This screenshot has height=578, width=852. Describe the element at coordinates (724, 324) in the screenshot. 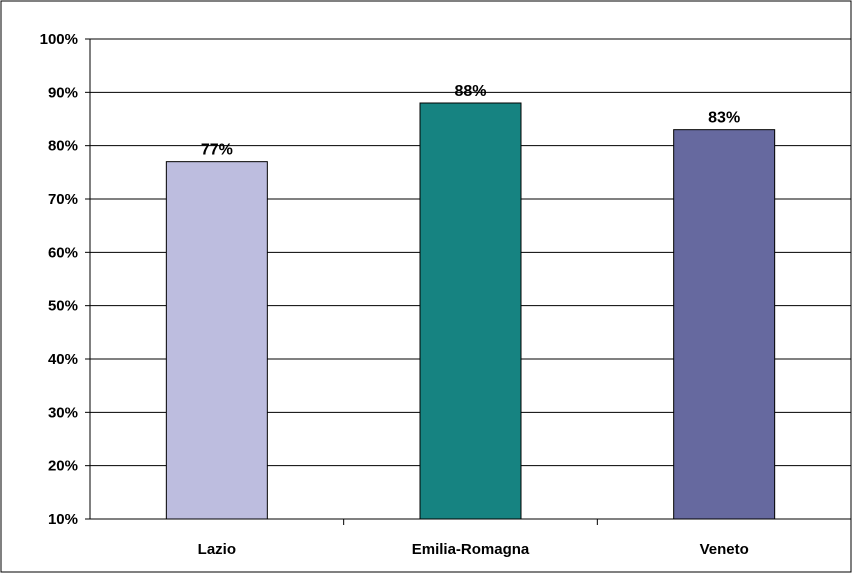

I see `bar-veneto` at that location.